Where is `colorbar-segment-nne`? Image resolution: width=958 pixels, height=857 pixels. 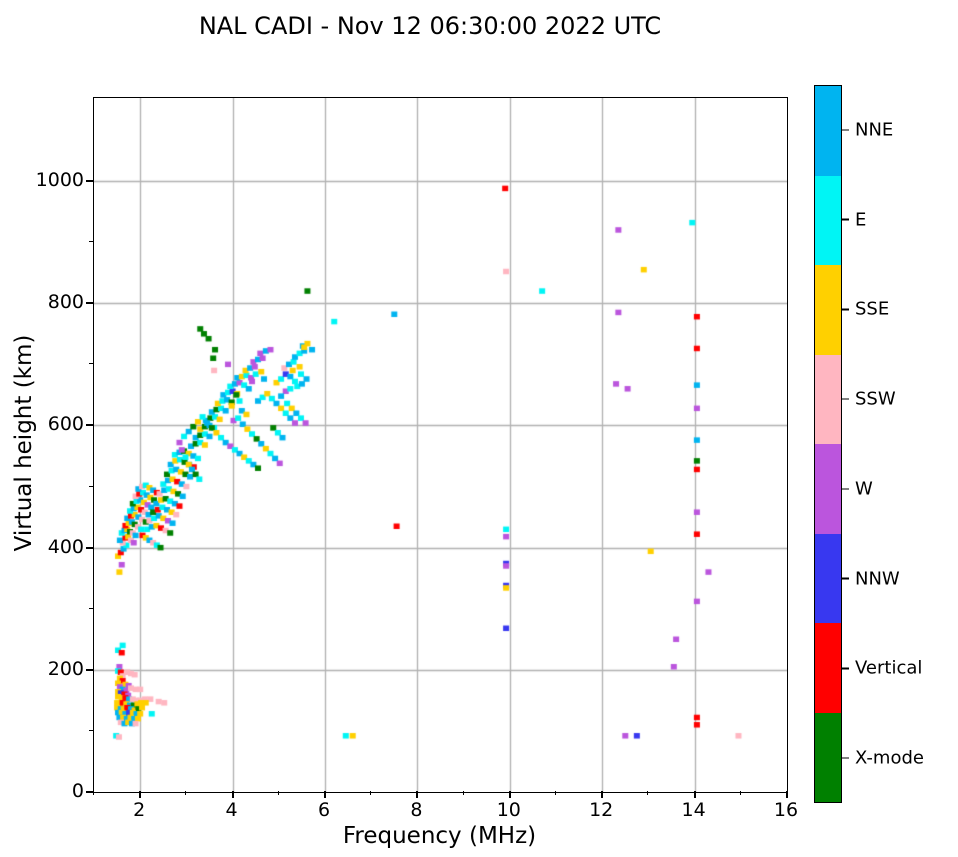
colorbar-segment-nne is located at coordinates (828, 131).